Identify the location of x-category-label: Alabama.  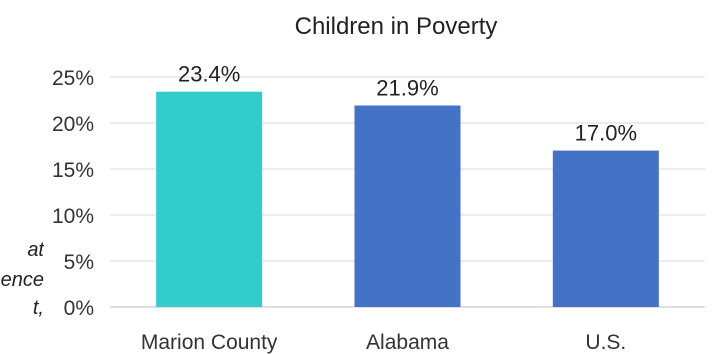
(407, 342).